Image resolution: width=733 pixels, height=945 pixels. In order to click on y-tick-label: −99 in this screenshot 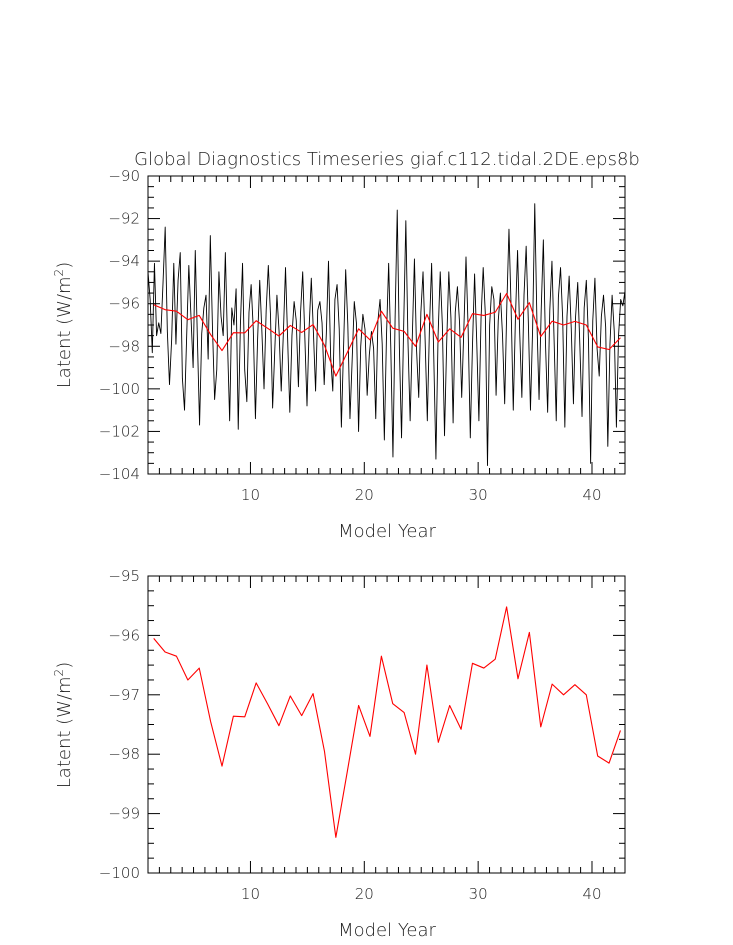, I will do `click(124, 814)`.